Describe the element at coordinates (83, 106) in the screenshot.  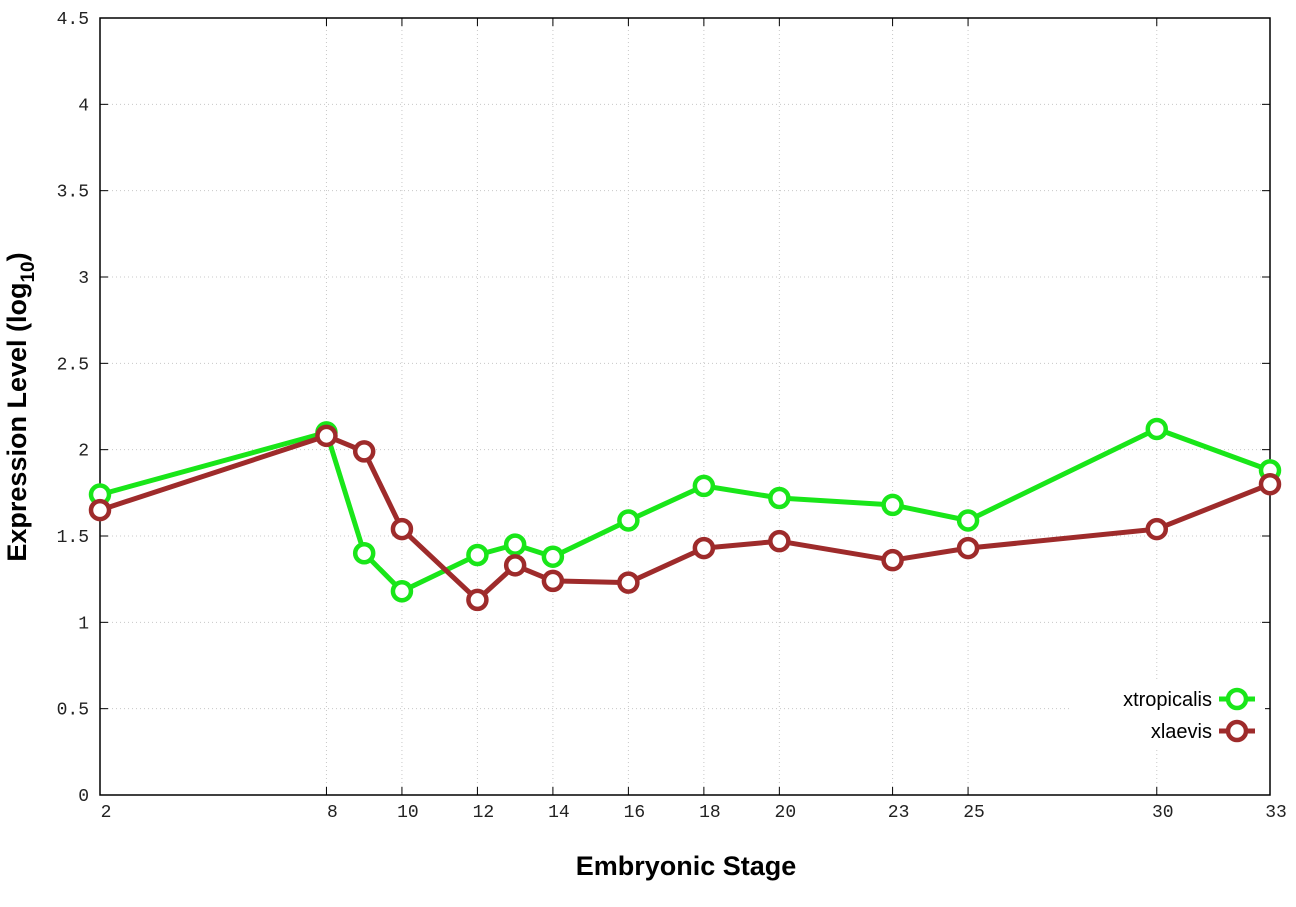
I see `y-tick-label: 4` at that location.